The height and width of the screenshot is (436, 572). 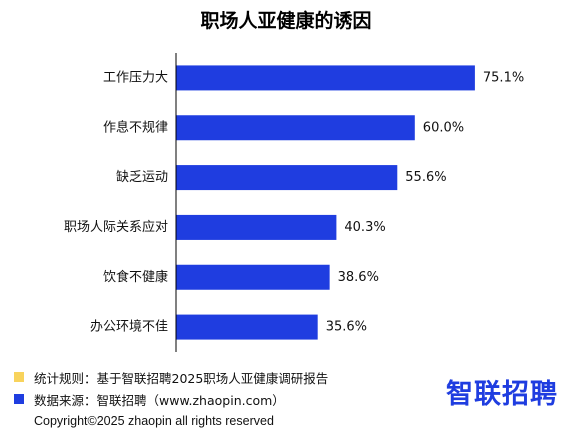 I want to click on value-label-5: 35.6%, so click(x=346, y=327).